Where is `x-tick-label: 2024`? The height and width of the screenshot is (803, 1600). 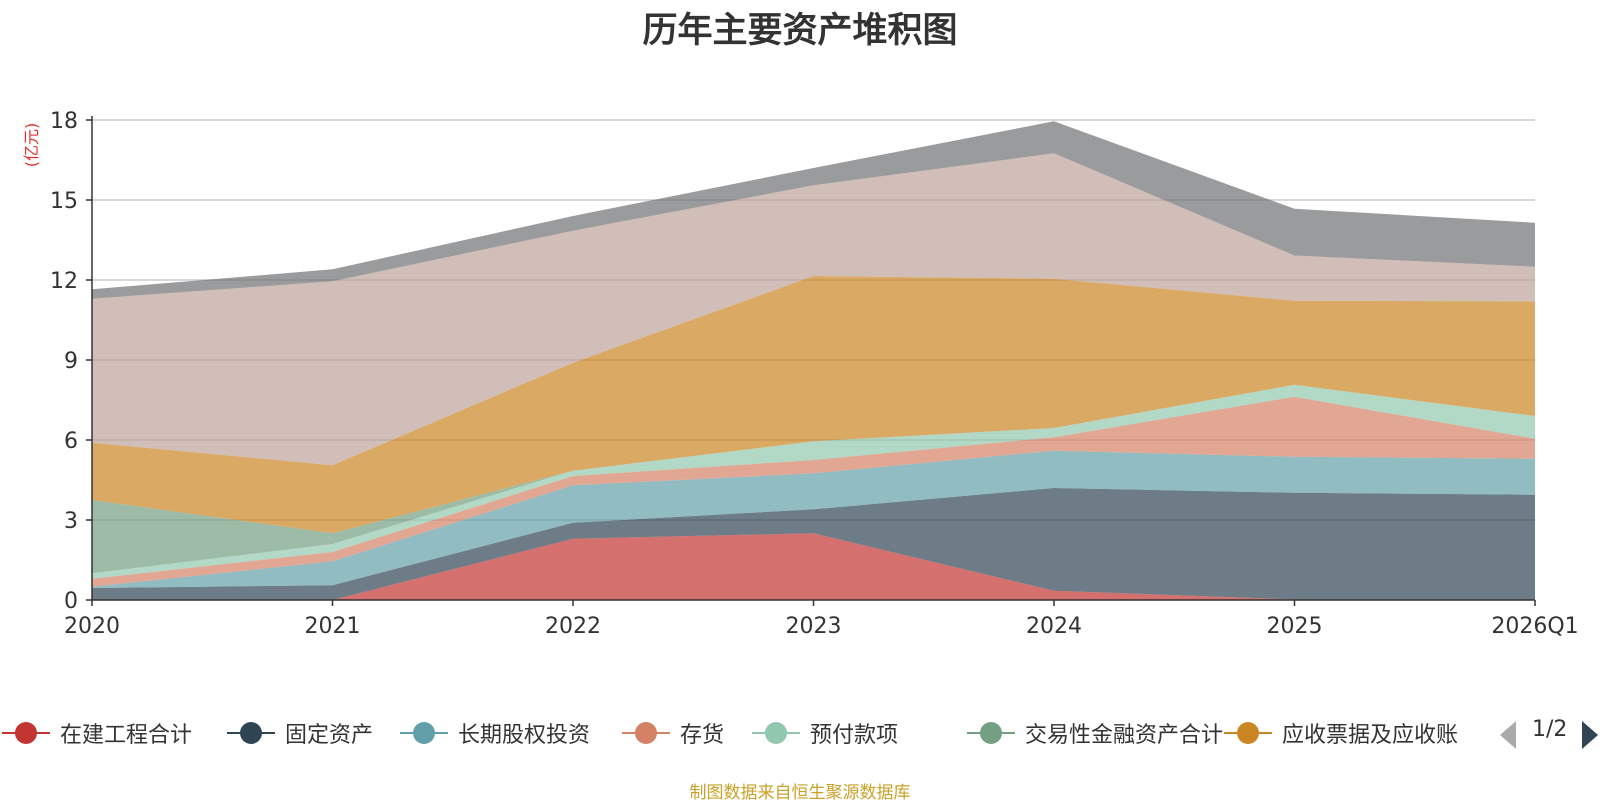 x-tick-label: 2024 is located at coordinates (1054, 626).